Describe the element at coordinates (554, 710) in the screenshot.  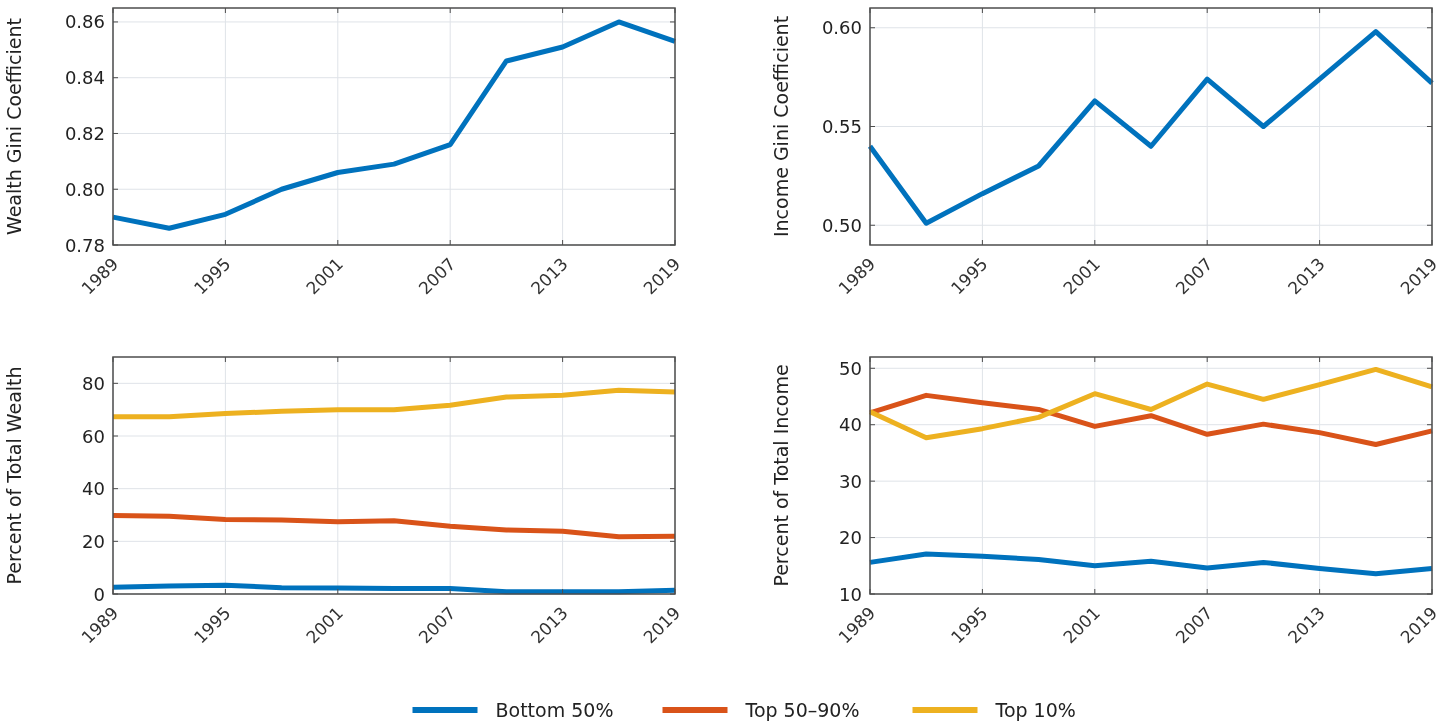
I see `legend-label: Bottom 50%` at that location.